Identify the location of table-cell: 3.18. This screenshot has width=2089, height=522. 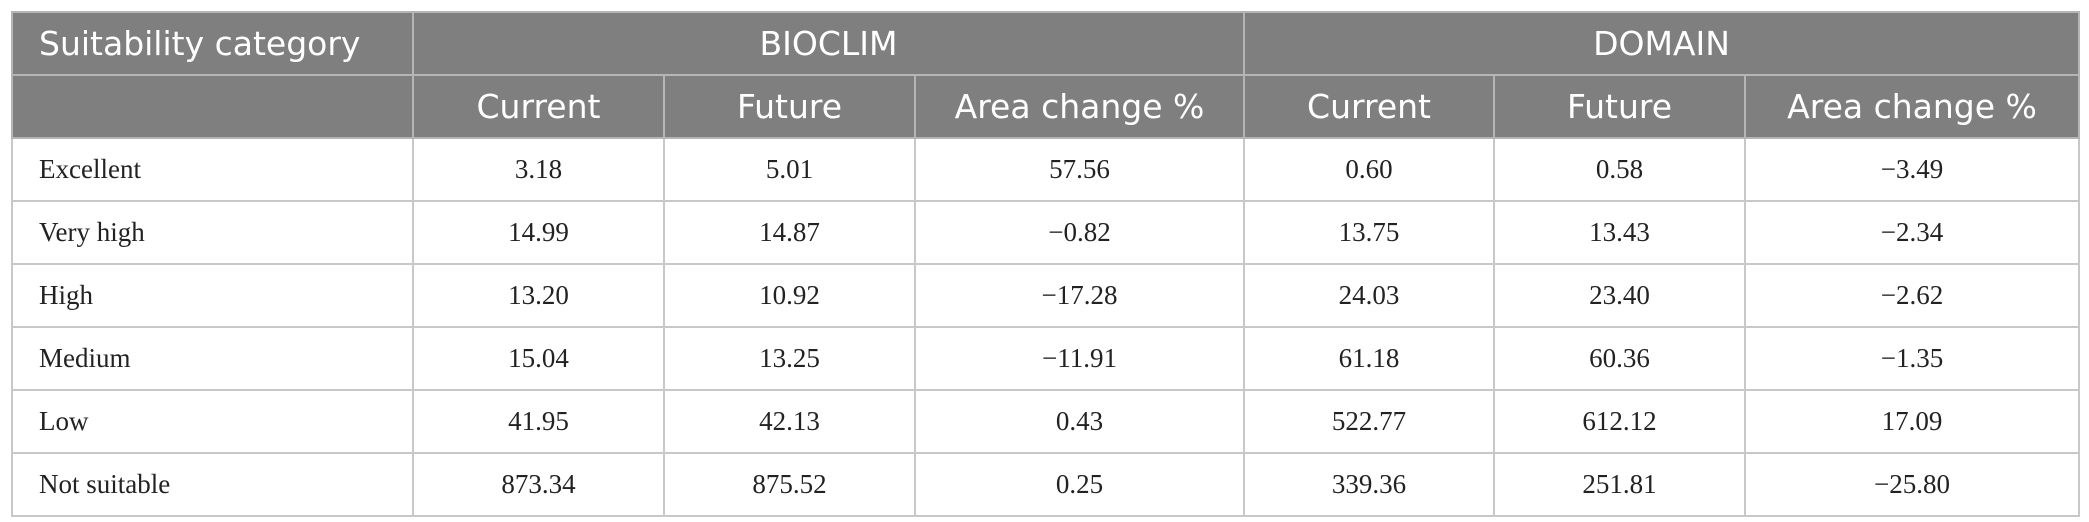
(538, 169).